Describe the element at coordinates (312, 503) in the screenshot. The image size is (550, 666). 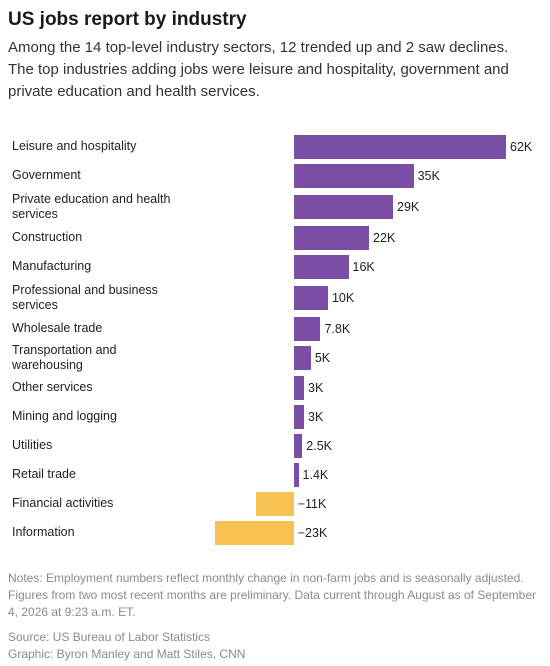
I see `value-label: −11K` at that location.